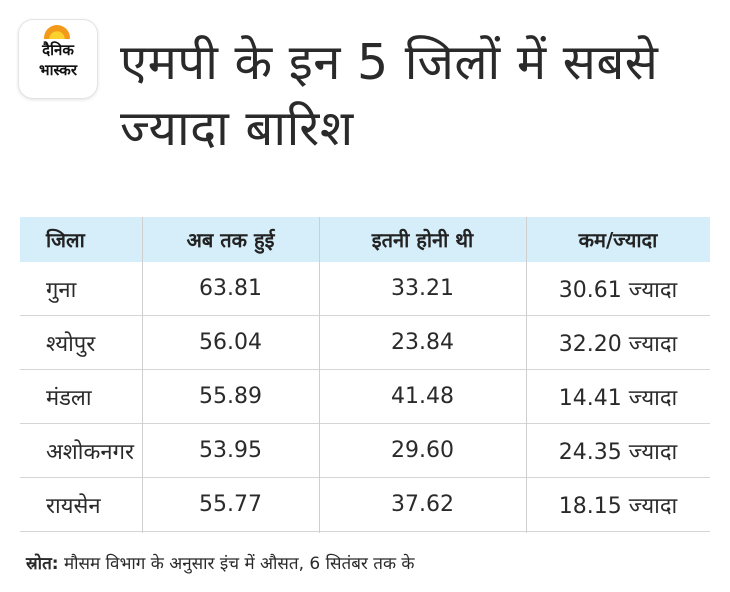  What do you see at coordinates (58, 50) in the screenshot?
I see `logo-text-line1: दैनिक` at bounding box center [58, 50].